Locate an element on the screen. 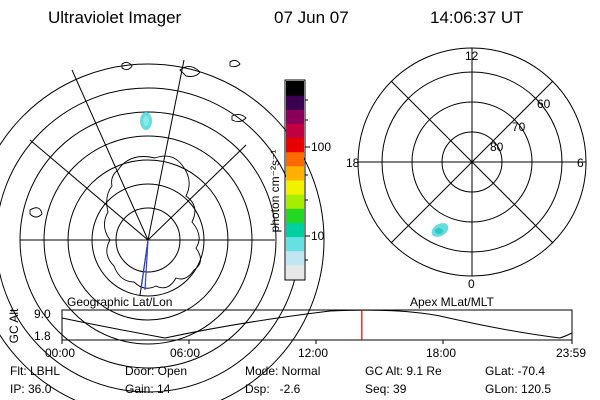 The height and width of the screenshot is (400, 600). timeline-x-label-0600: 06:00 is located at coordinates (185, 353).